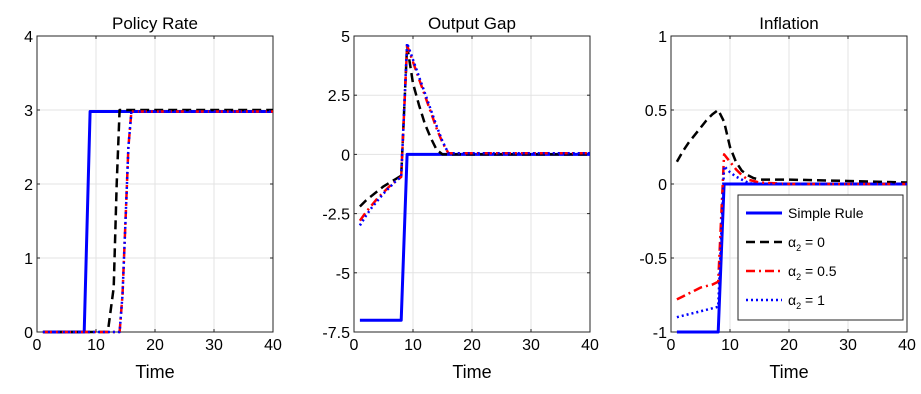  I want to click on series-line-a05, so click(791, 227).